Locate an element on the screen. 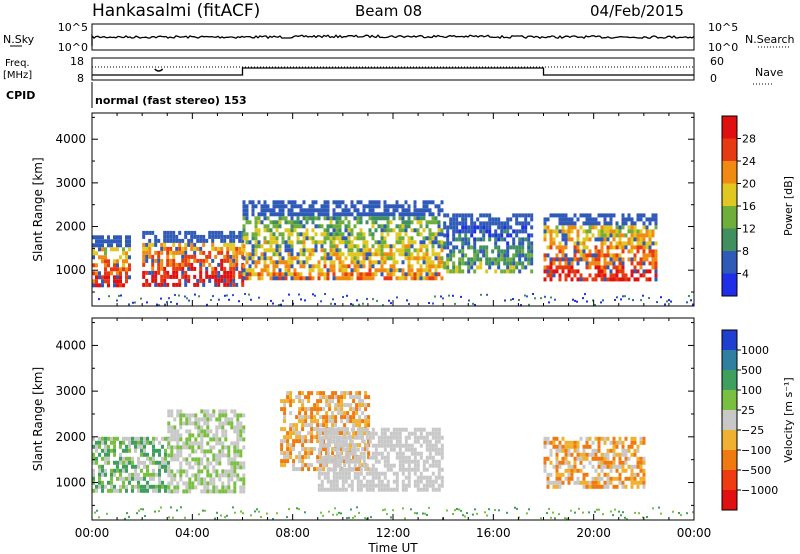 The width and height of the screenshot is (800, 554). xtick-label: 12:00 is located at coordinates (393, 533).